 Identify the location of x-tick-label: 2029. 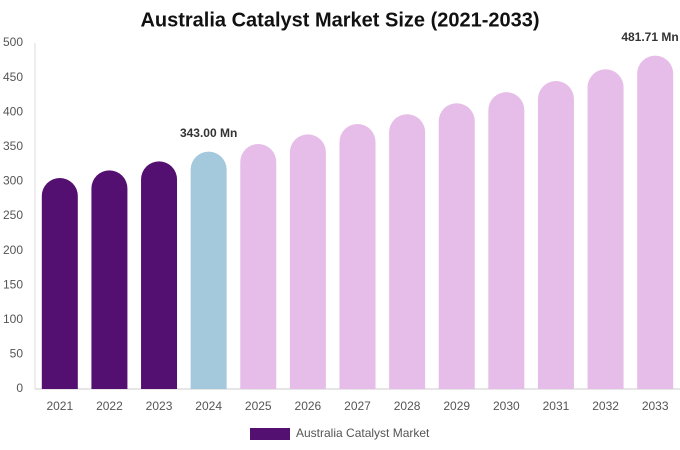
(456, 406).